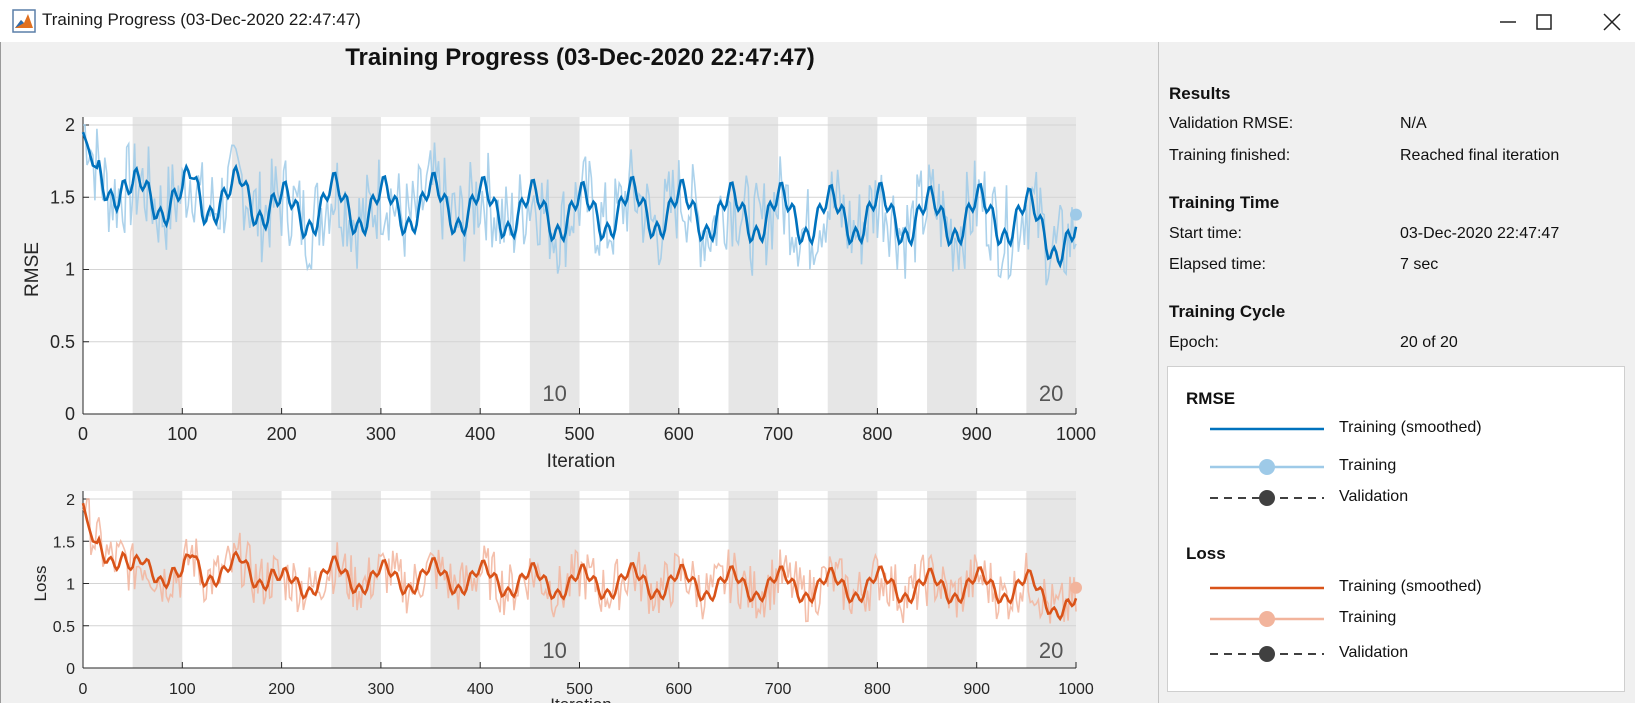 The width and height of the screenshot is (1635, 703). I want to click on maximize-button, so click(1543, 21).